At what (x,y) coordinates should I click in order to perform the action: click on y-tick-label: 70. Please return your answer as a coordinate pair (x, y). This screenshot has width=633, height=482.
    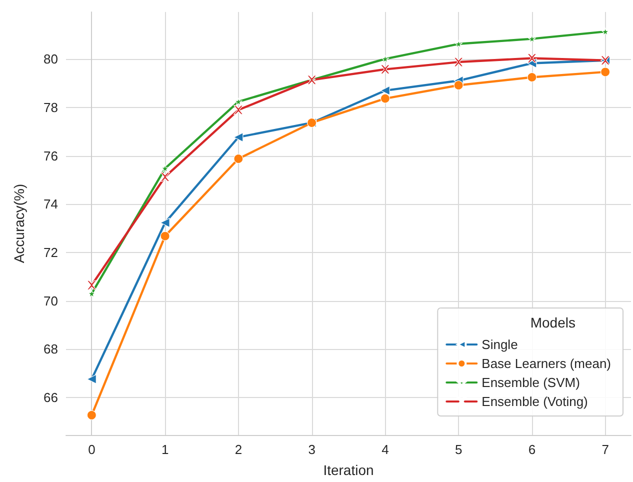
    Looking at the image, I should click on (51, 300).